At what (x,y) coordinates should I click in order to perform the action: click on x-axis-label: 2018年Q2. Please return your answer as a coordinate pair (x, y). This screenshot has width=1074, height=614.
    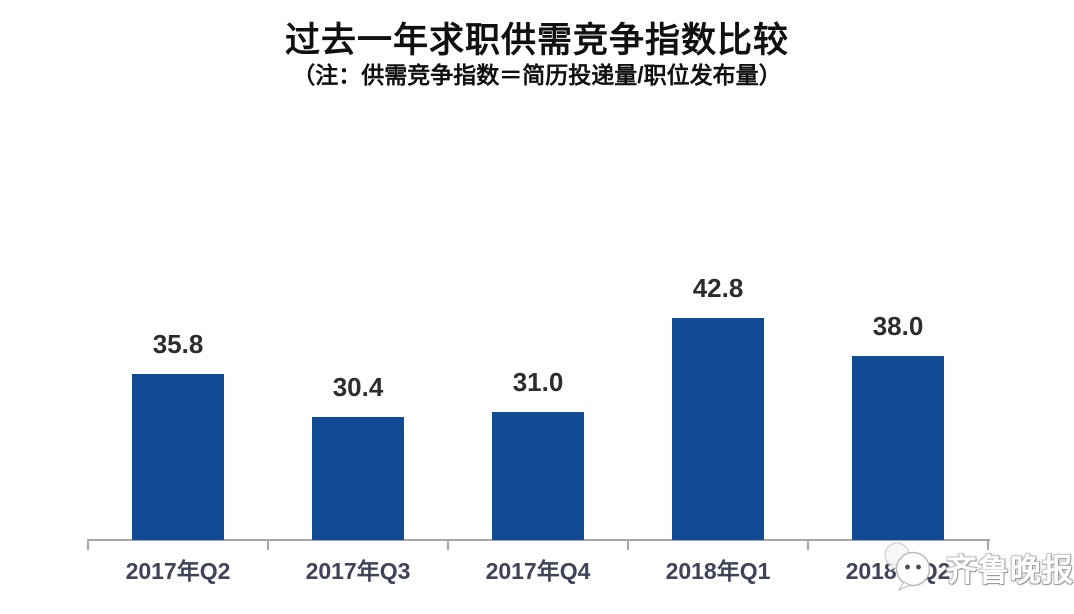
    Looking at the image, I should click on (898, 571).